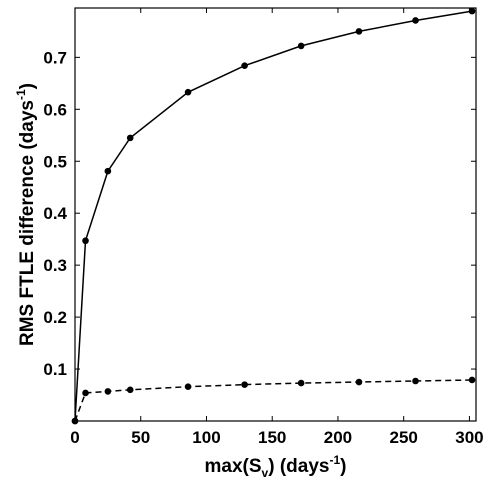 The height and width of the screenshot is (489, 496). I want to click on y-axis-label: RMS FTLE difference (days-1), so click(26, 214).